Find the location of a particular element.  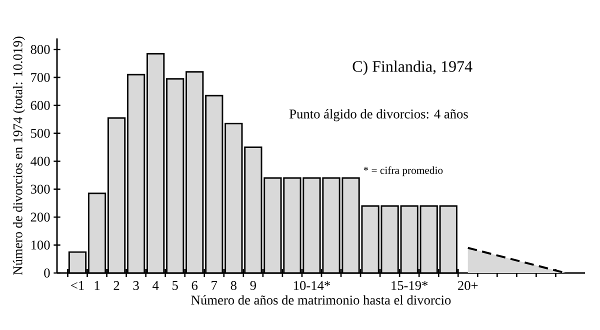

x-tick-label: 2 is located at coordinates (117, 285).